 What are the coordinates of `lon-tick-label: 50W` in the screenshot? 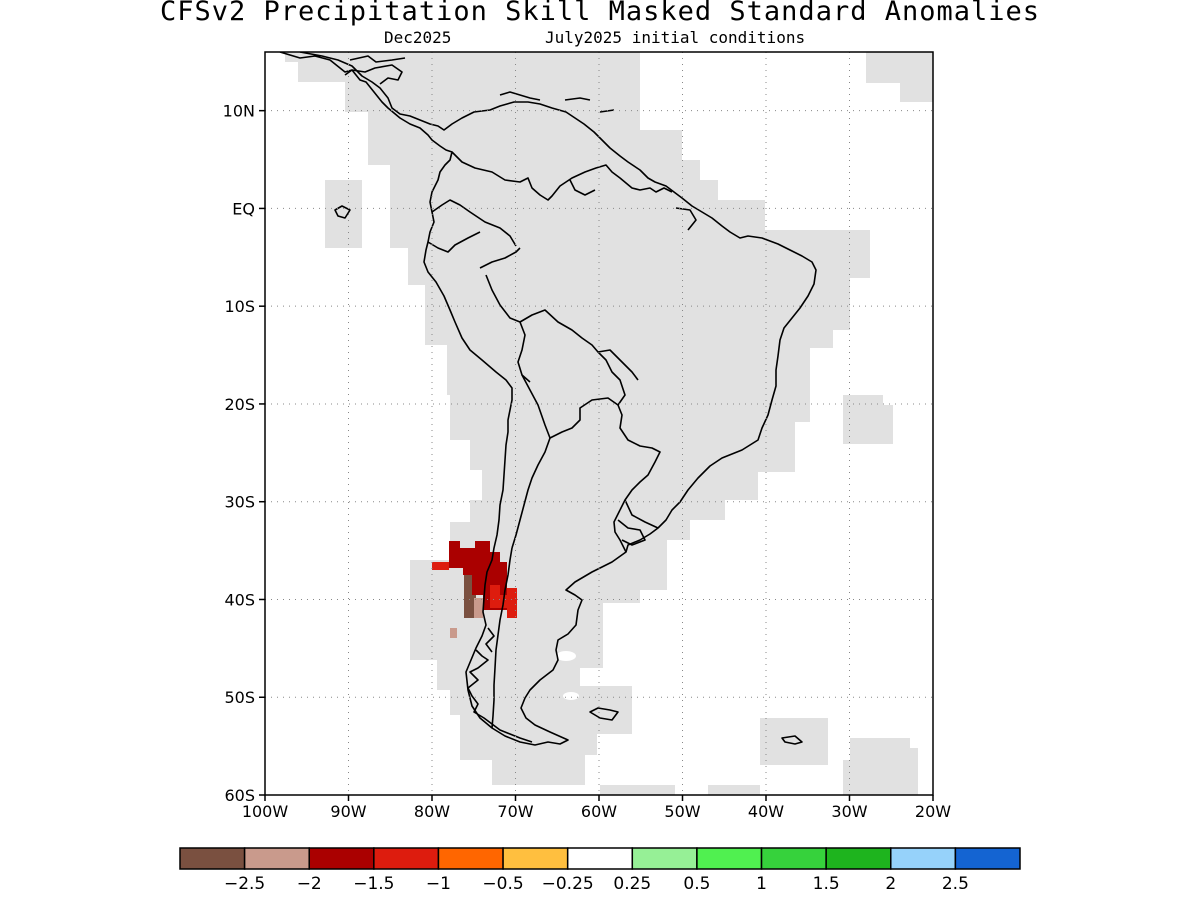 It's located at (682, 811).